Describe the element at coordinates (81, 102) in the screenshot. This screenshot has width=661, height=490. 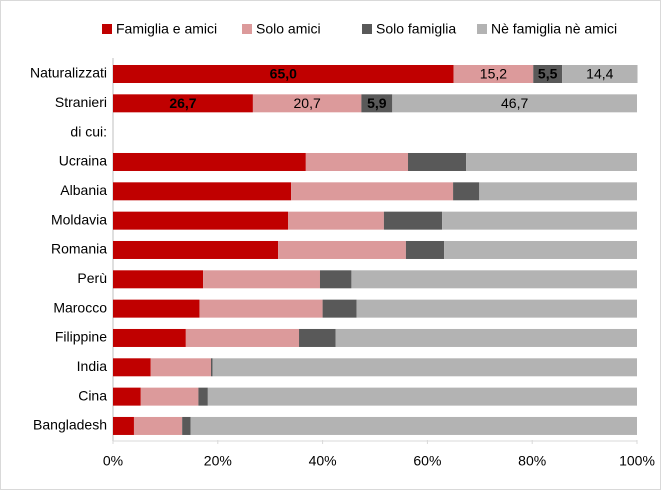
I see `y-tick-label: Stranieri` at that location.